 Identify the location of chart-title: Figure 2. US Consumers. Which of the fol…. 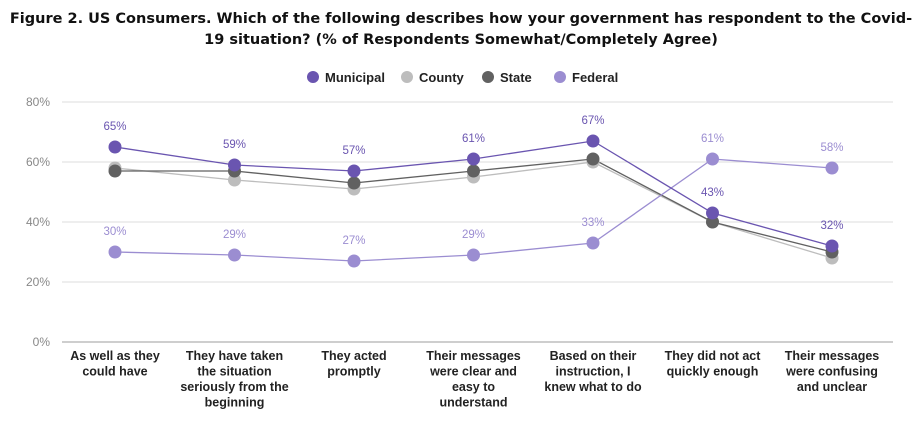
(461, 30).